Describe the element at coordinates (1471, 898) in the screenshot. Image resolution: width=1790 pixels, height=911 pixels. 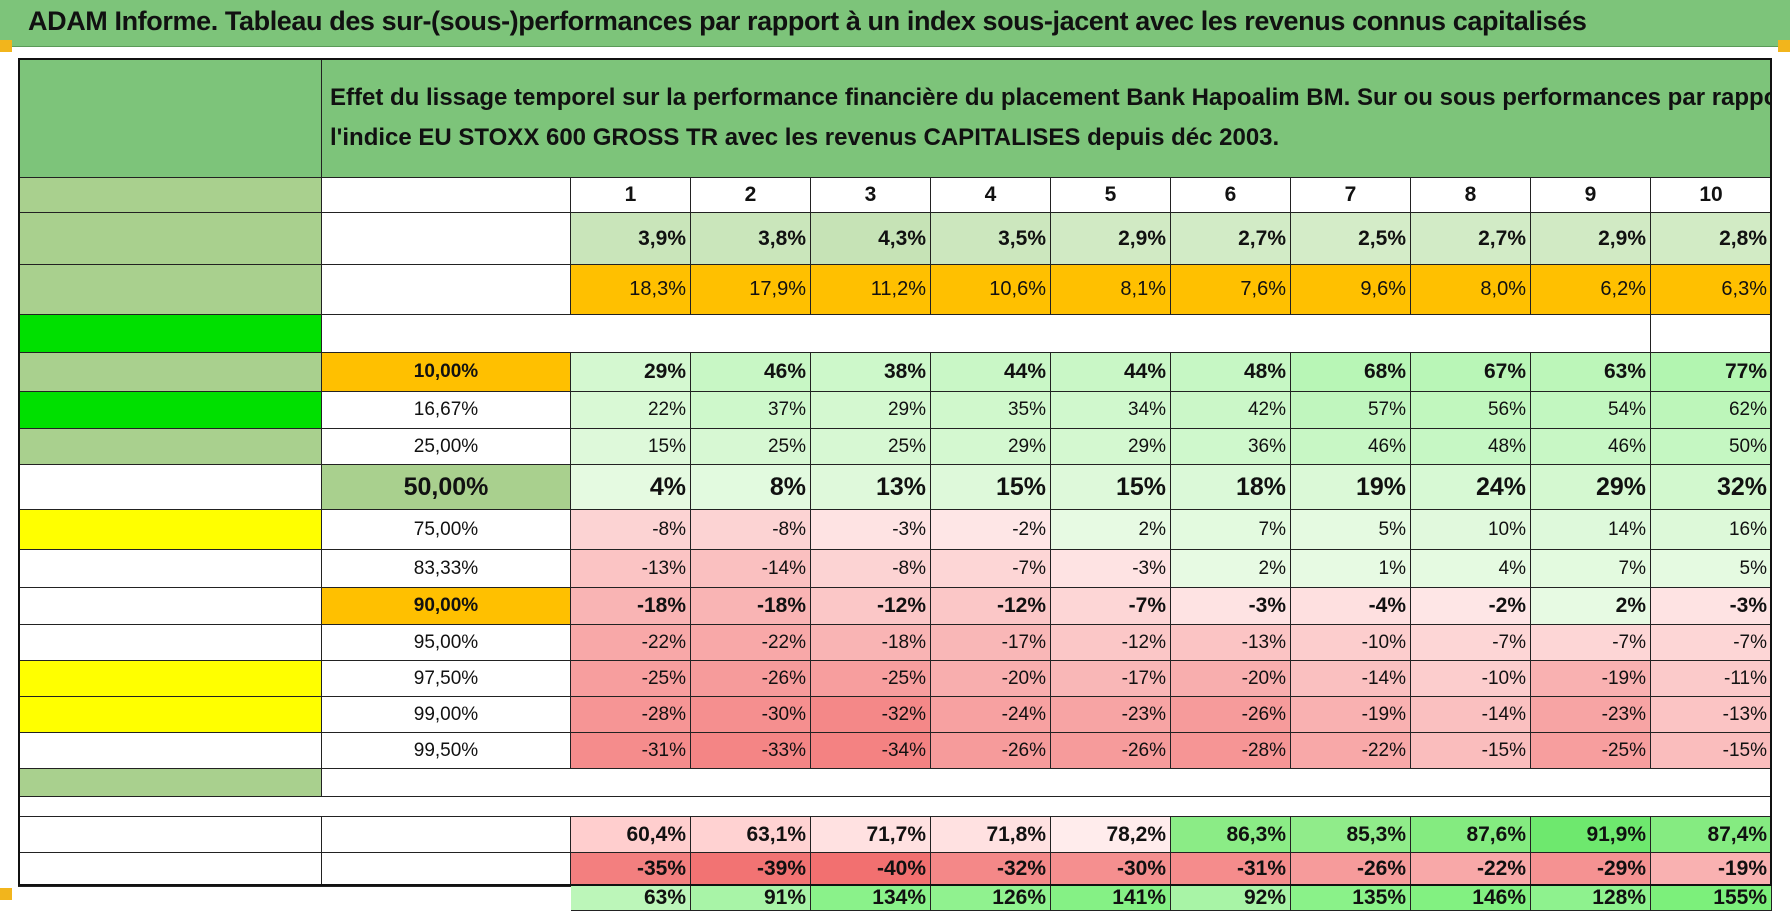
I see `metric-value: 146%` at that location.